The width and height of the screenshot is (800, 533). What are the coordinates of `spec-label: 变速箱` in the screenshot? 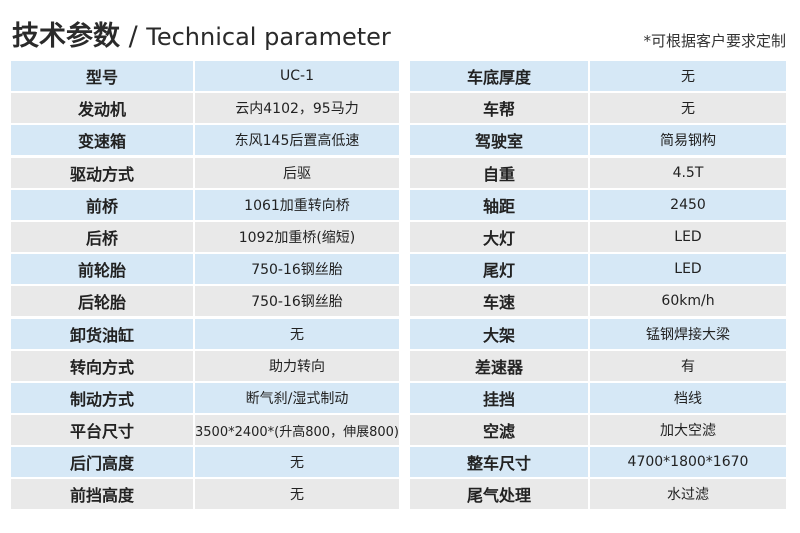 It's located at (102, 140).